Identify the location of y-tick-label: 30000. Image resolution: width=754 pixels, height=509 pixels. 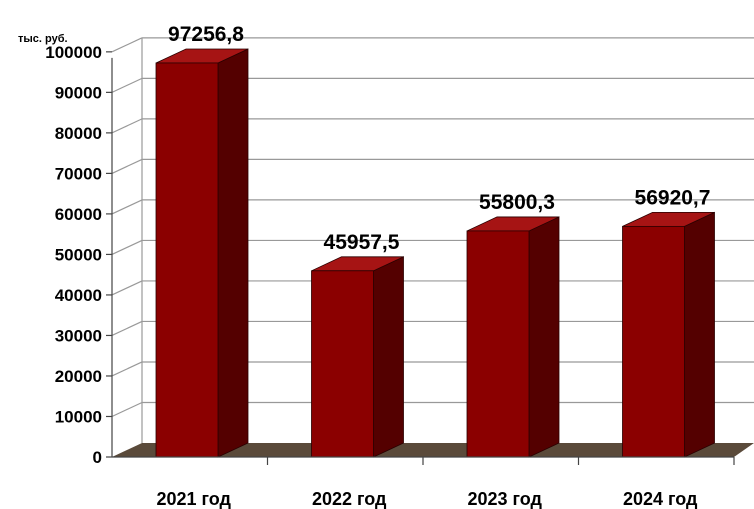
(78, 335).